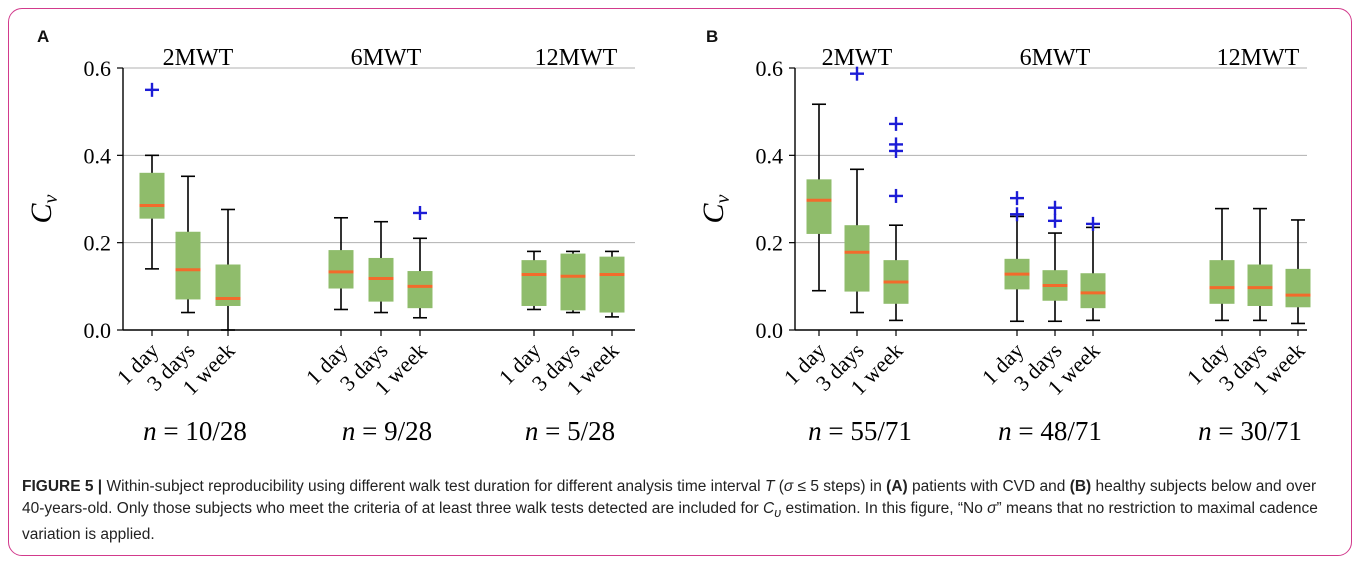 This screenshot has height=562, width=1358. I want to click on caption-segment: ≤ 5 steps) in, so click(840, 486).